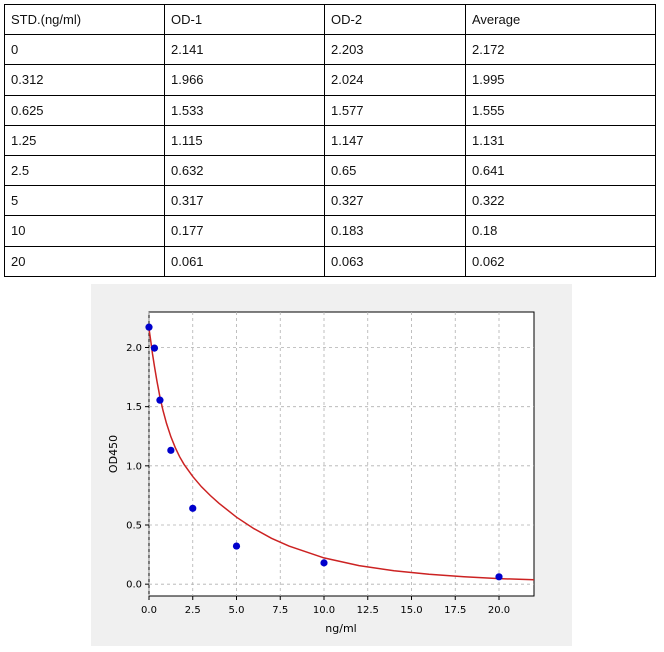 This screenshot has height=652, width=664. I want to click on y-axis-label: OD450, so click(113, 454).